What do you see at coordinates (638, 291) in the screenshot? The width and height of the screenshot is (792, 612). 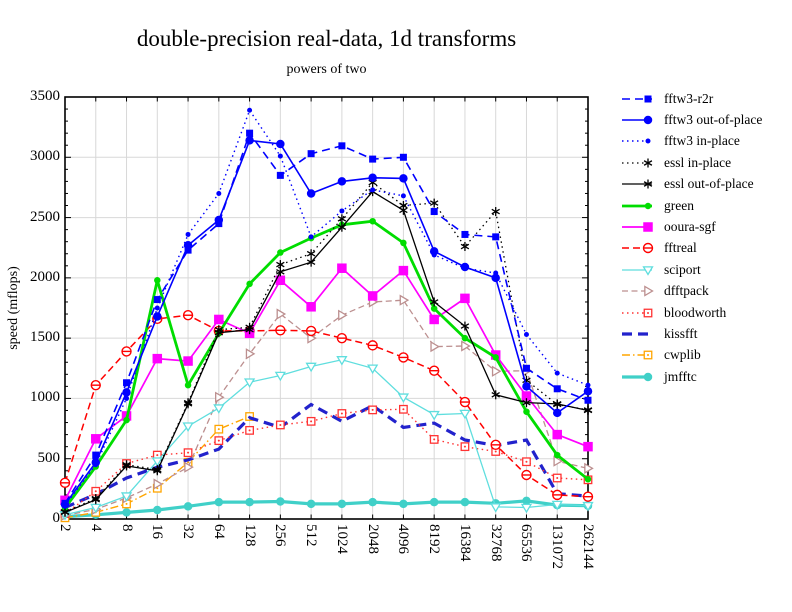 I see `dfftpack-marker-icon` at bounding box center [638, 291].